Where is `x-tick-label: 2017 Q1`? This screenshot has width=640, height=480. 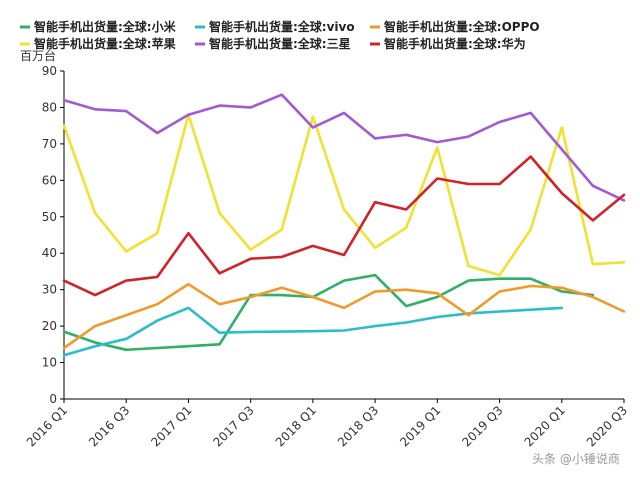 x-tick-label: 2017 Q1 is located at coordinates (171, 426).